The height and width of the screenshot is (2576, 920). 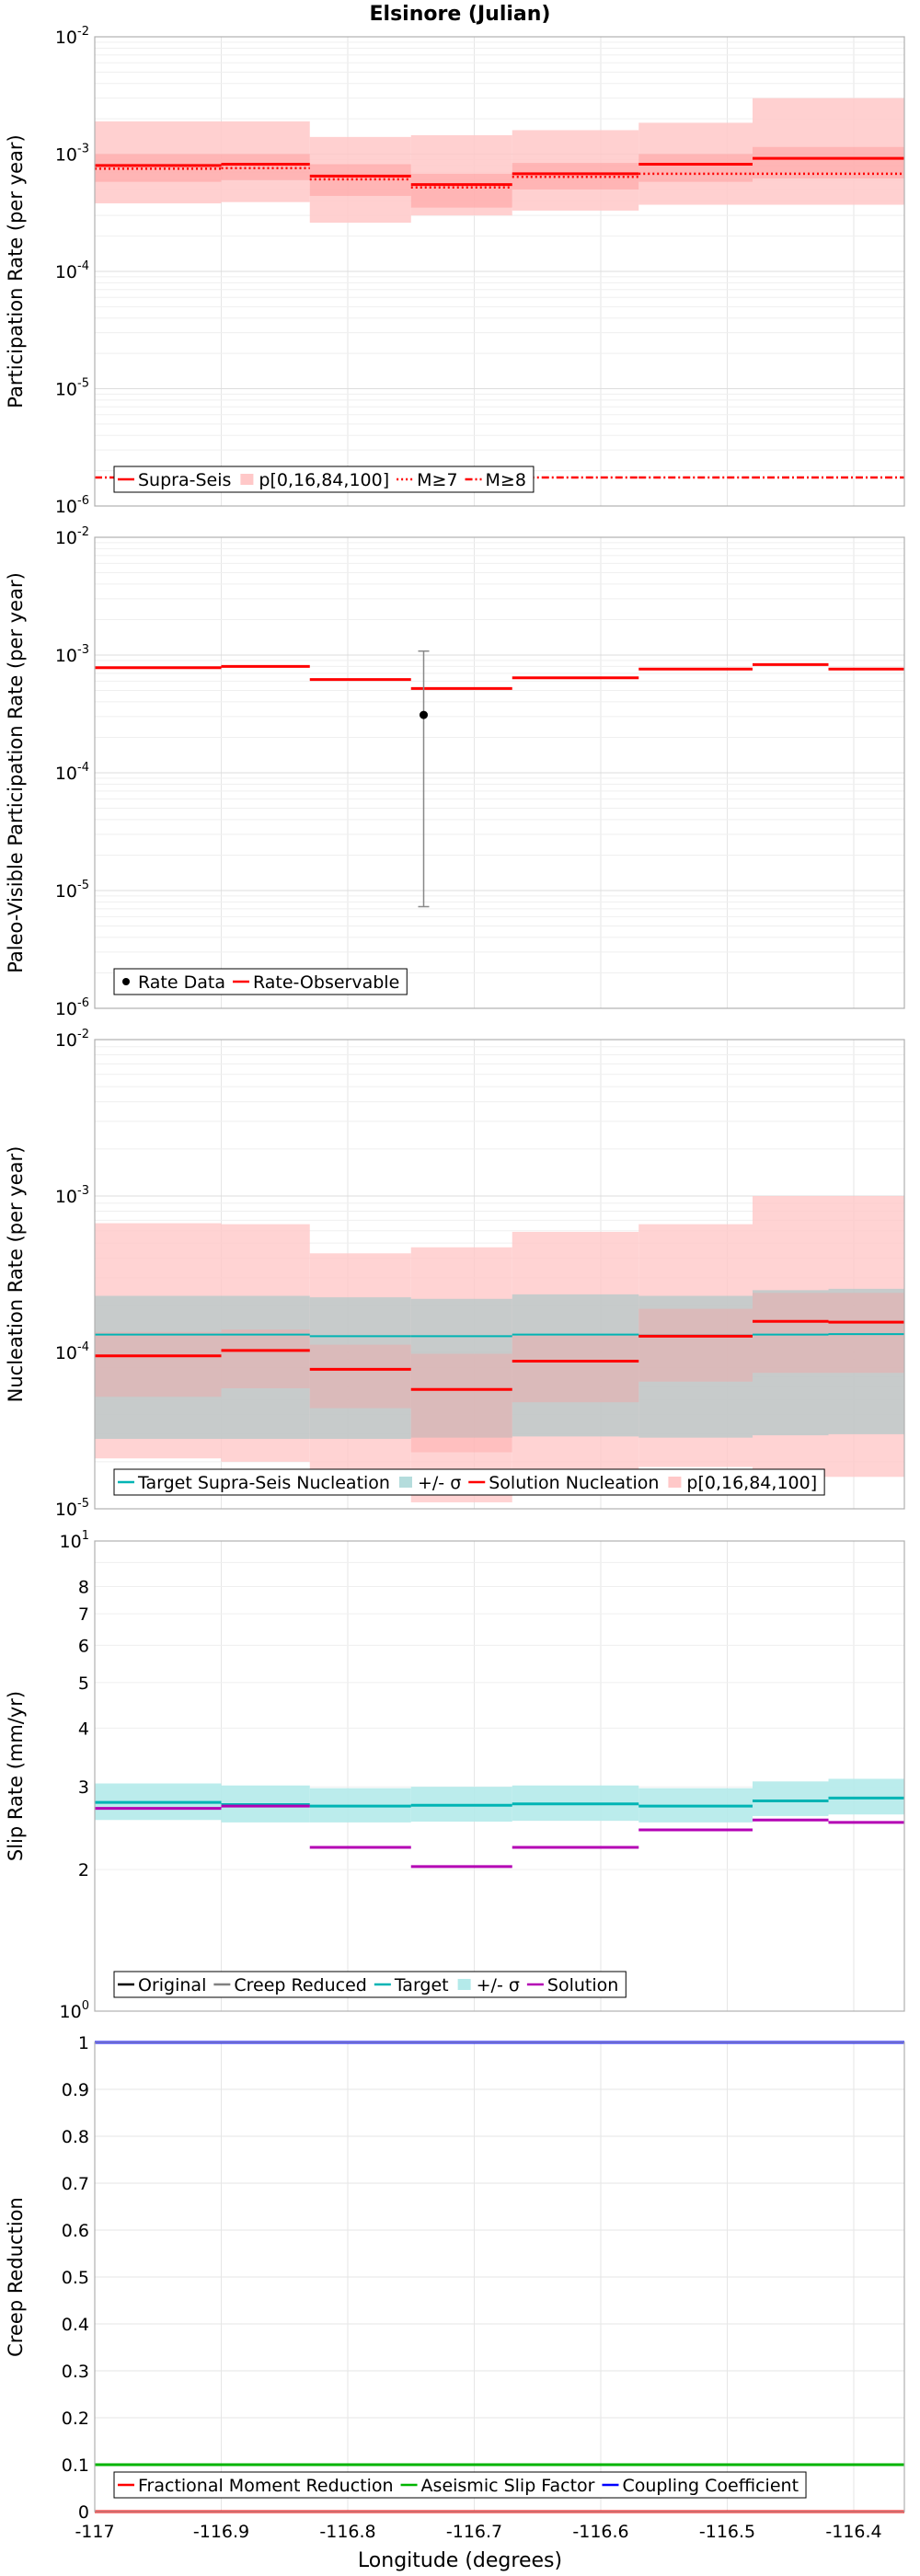 I want to click on y-axis-label: Participation Rate (per year), so click(x=16, y=271).